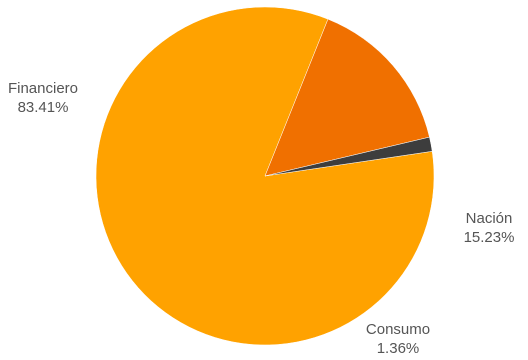 The width and height of the screenshot is (528, 360). I want to click on label-financiero-name: Financiero, so click(43, 88).